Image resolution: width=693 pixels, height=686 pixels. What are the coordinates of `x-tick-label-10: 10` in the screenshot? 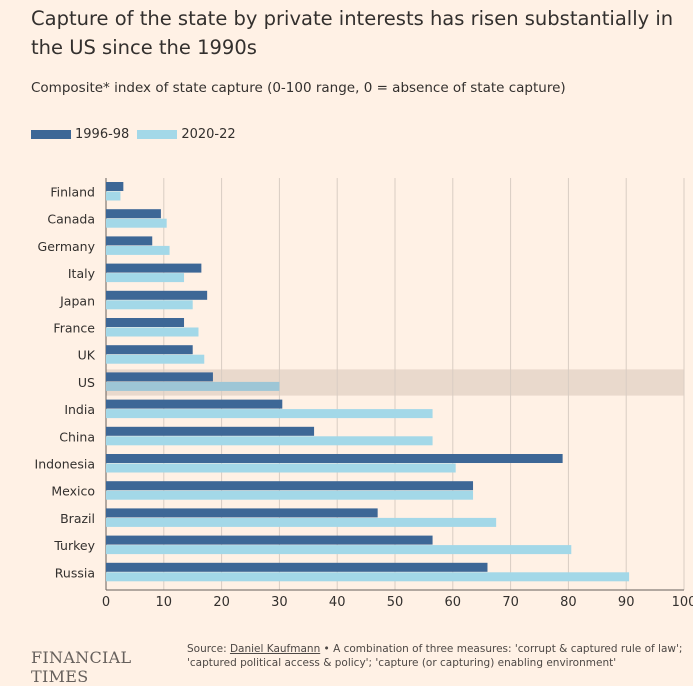 It's located at (164, 602).